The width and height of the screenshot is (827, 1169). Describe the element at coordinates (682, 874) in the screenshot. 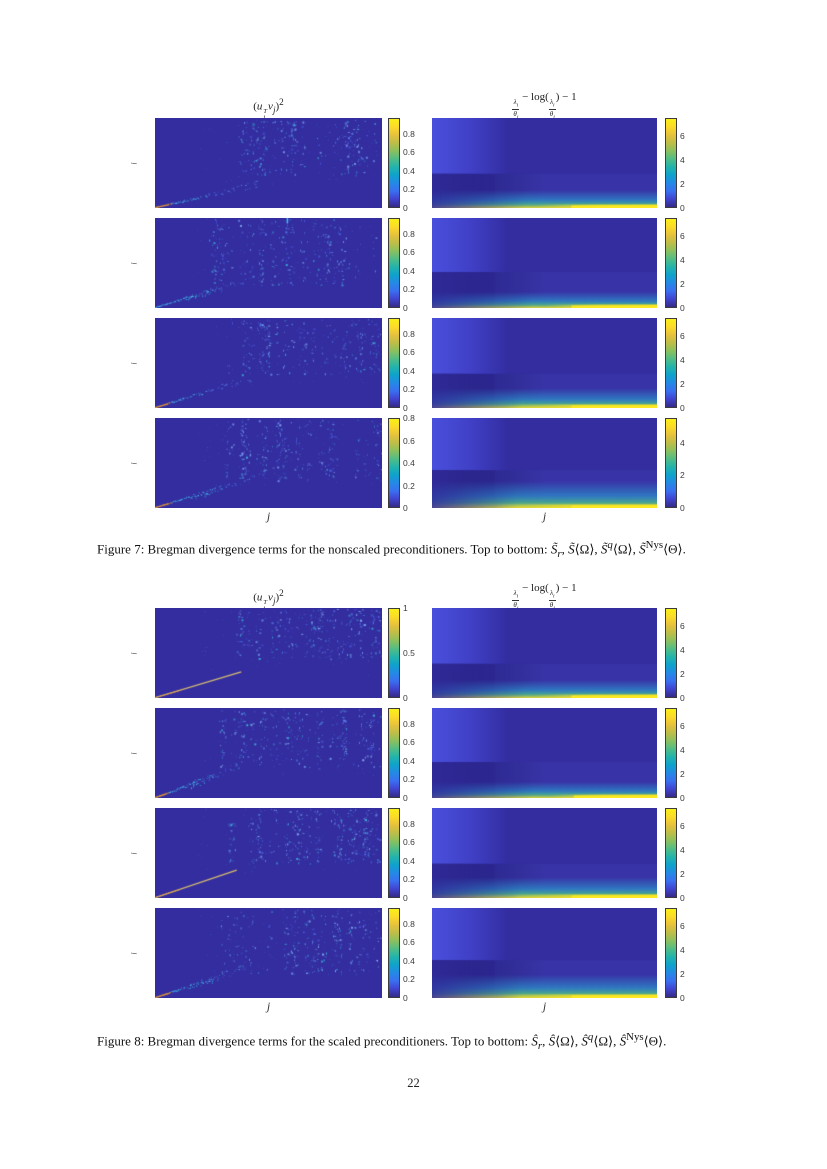

I see `figure-8-row-3-right-colorbar-tick-label: 2` at that location.